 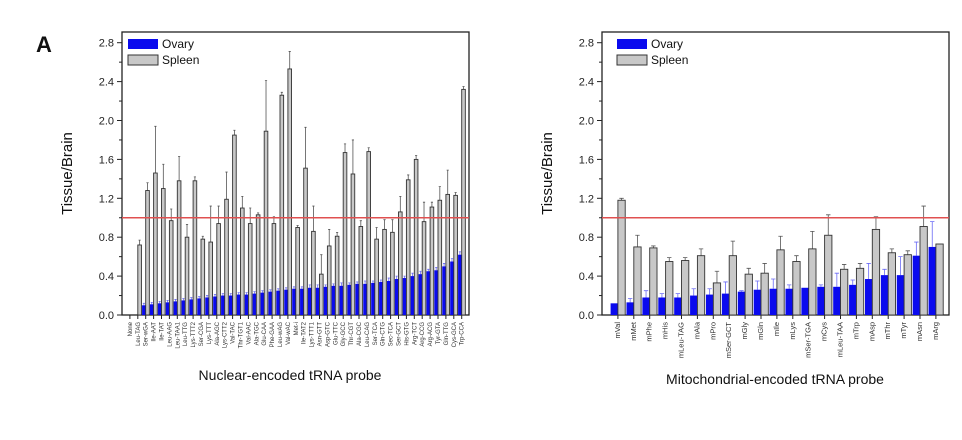 What do you see at coordinates (131, 328) in the screenshot?
I see `x-tick-label: None` at bounding box center [131, 328].